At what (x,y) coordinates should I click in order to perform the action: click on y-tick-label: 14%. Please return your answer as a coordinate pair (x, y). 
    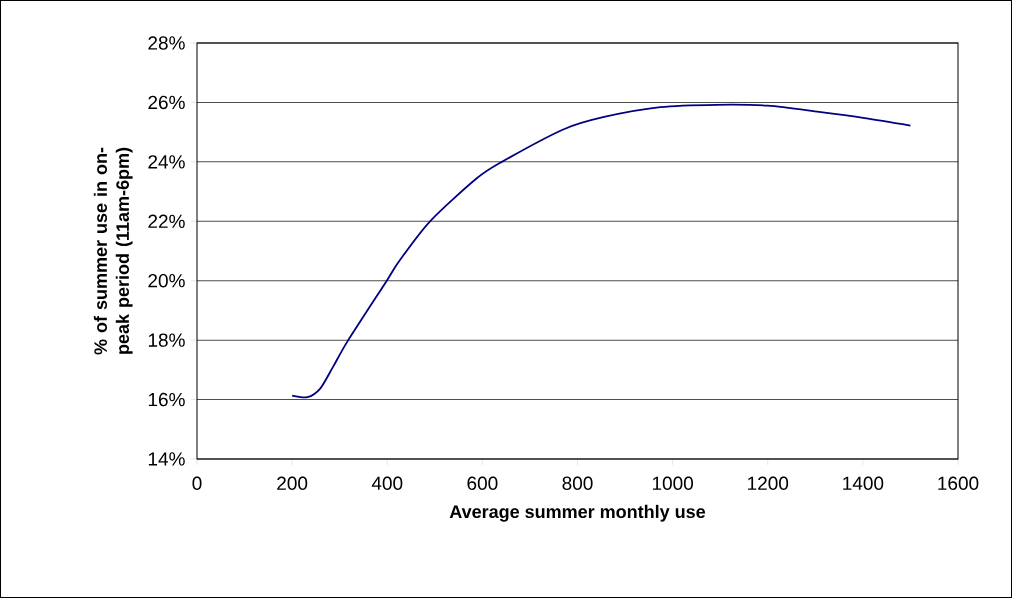
    Looking at the image, I should click on (166, 459).